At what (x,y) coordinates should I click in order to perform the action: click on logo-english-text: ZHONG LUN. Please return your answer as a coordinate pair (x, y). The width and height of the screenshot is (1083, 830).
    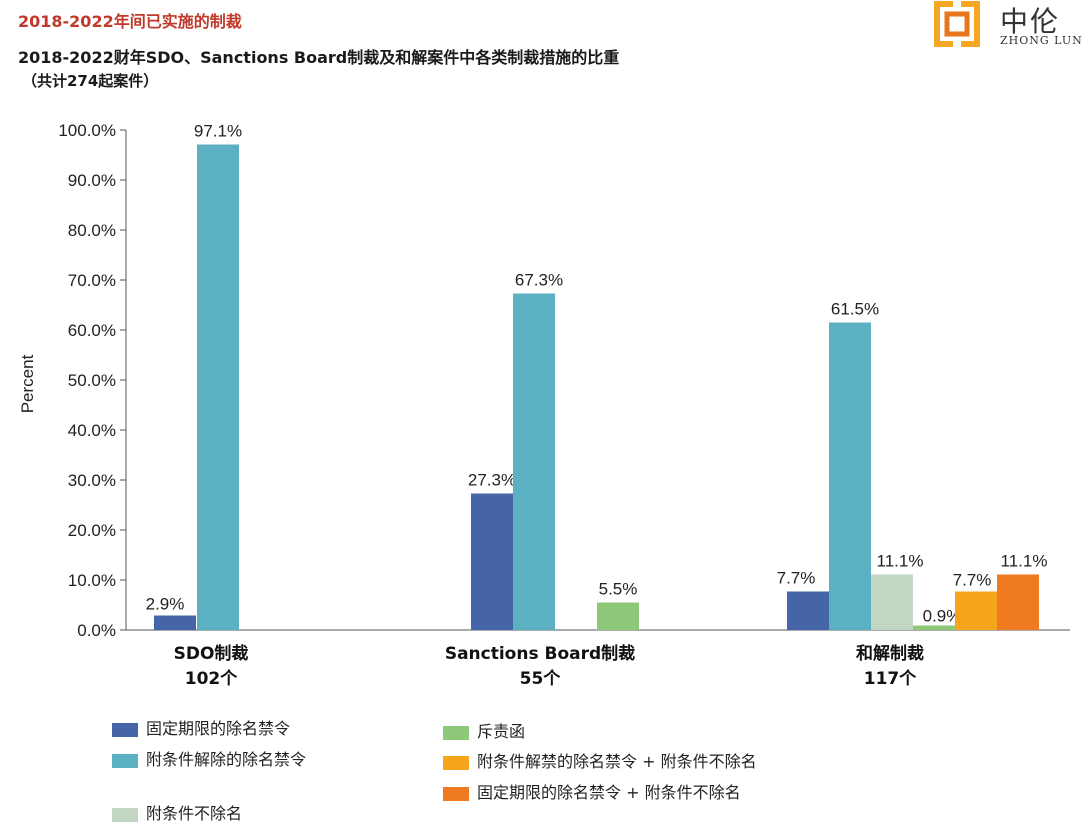
    Looking at the image, I should click on (1041, 40).